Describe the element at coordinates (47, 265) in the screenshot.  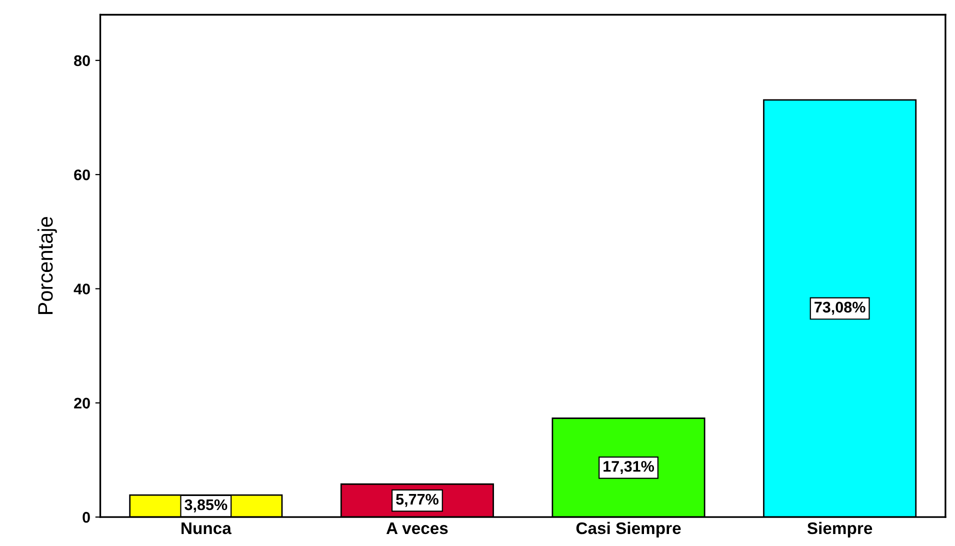
I see `y-axis-title: Porcentaje` at that location.